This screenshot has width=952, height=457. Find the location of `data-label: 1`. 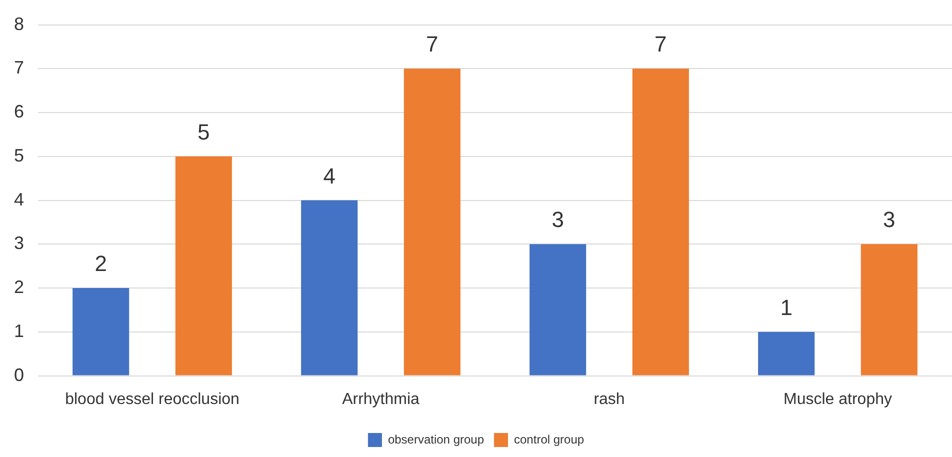

data-label: 1 is located at coordinates (786, 307).